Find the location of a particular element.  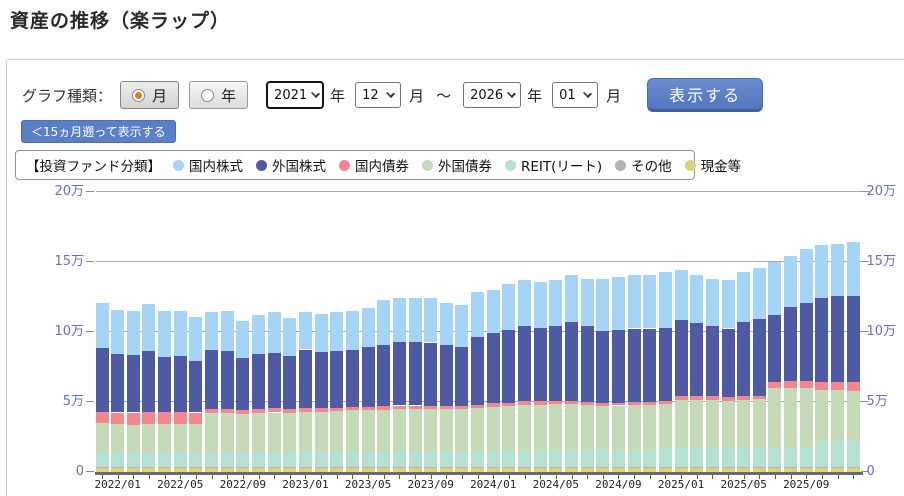

y-axis-label-right: 5万 is located at coordinates (877, 401).